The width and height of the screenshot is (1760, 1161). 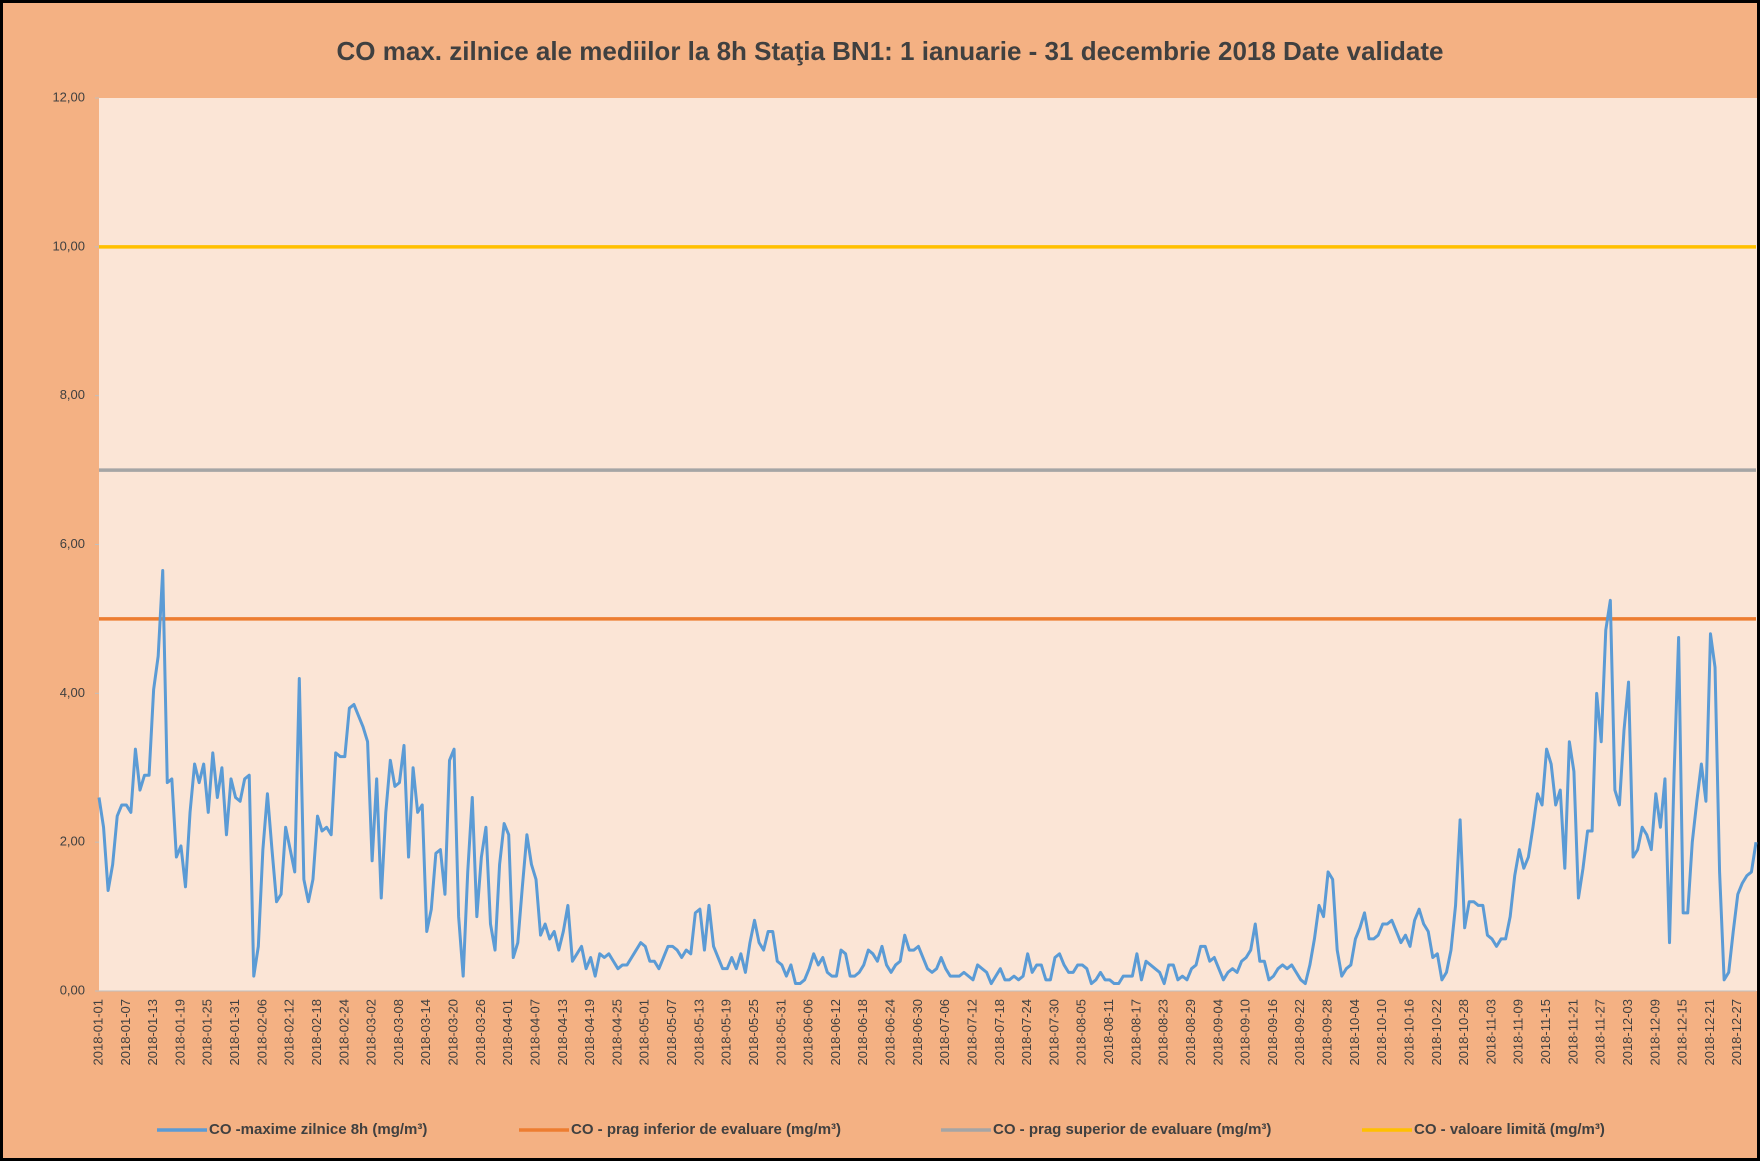 What do you see at coordinates (589, 1032) in the screenshot?
I see `x-tick-label: 2018-04-19` at bounding box center [589, 1032].